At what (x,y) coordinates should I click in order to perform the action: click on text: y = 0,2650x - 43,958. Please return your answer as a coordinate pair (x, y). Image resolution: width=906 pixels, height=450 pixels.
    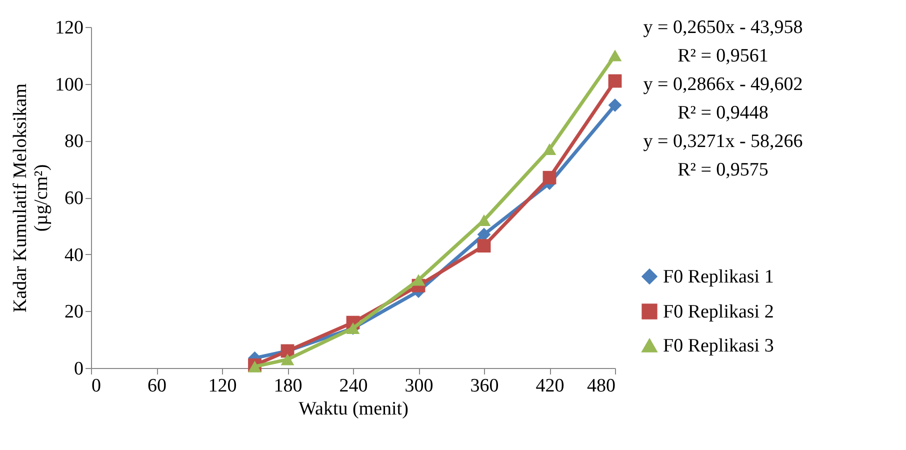
    Looking at the image, I should click on (723, 27).